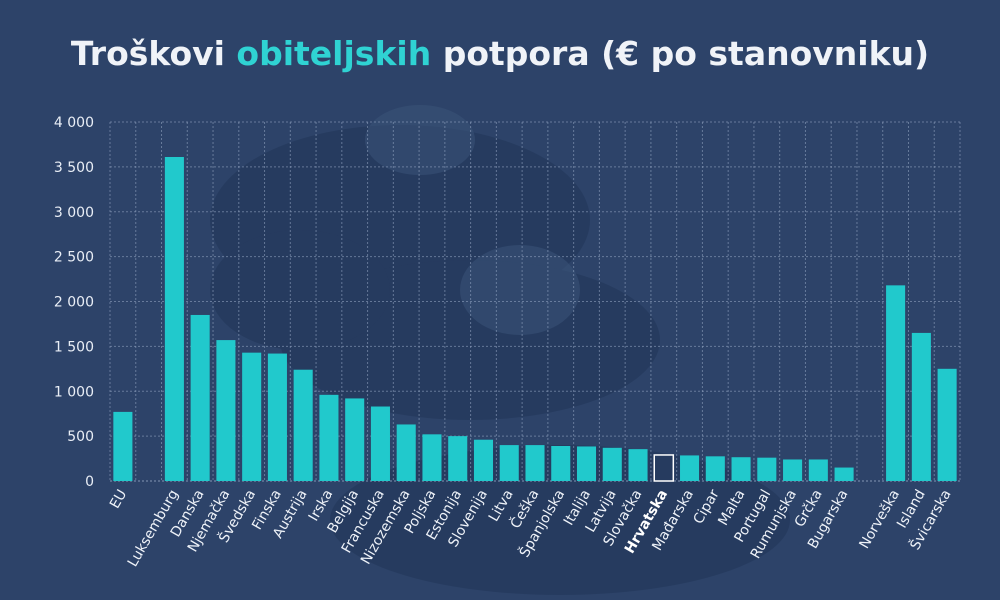 Image resolution: width=1000 pixels, height=600 pixels. Describe the element at coordinates (921, 406) in the screenshot. I see `bar-island` at that location.